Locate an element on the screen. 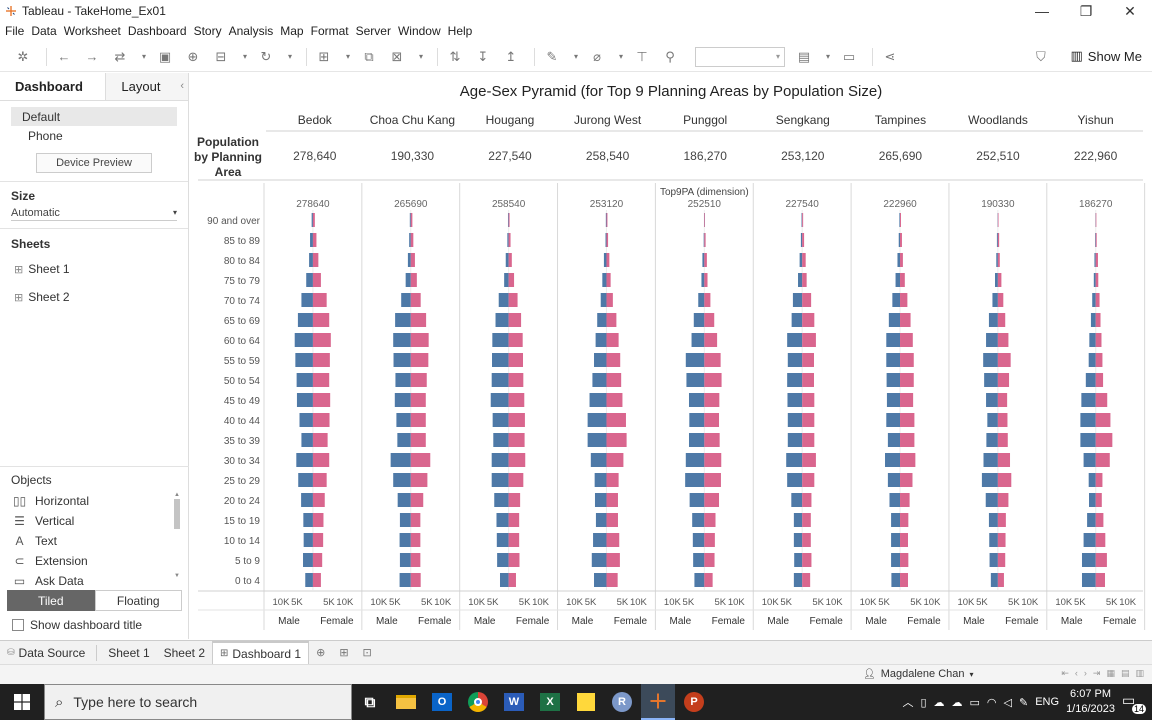 The image size is (1152, 720). save-icon: ▣ is located at coordinates (165, 56).